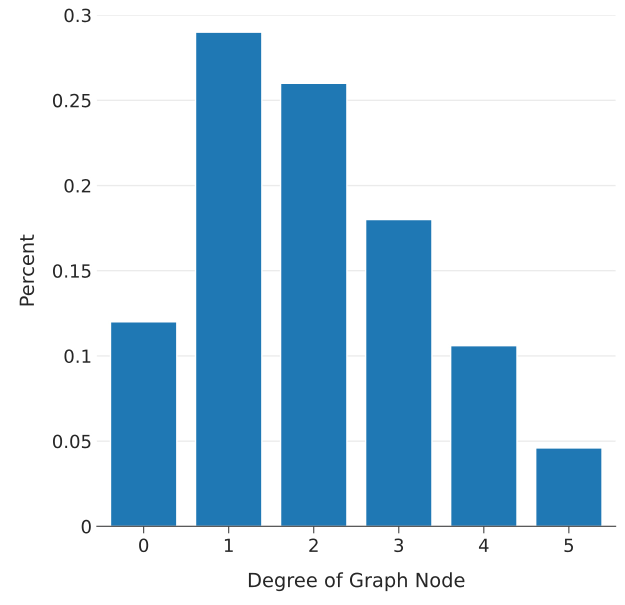 Image resolution: width=625 pixels, height=605 pixels. What do you see at coordinates (483, 545) in the screenshot?
I see `x-tick-label: 4` at bounding box center [483, 545].